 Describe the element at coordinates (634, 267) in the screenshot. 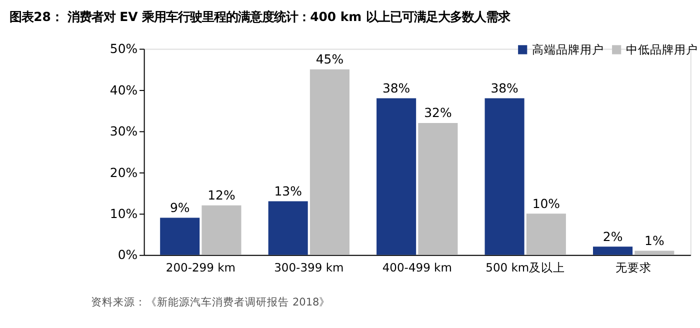

I see `x-tick-label: 无要求` at that location.